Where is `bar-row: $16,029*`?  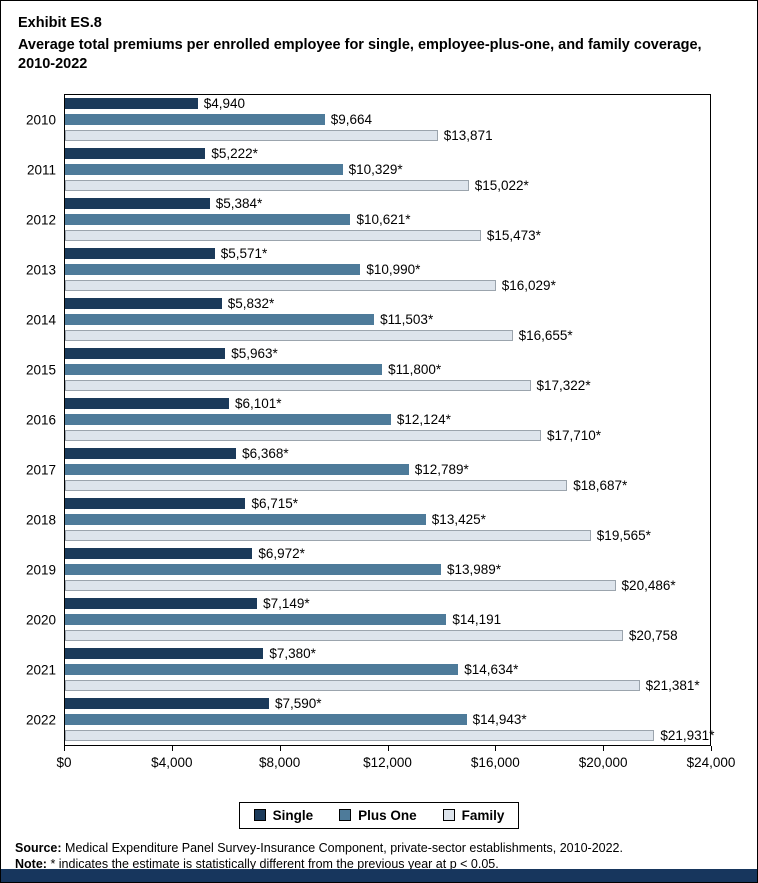 bar-row: $16,029* is located at coordinates (387, 285).